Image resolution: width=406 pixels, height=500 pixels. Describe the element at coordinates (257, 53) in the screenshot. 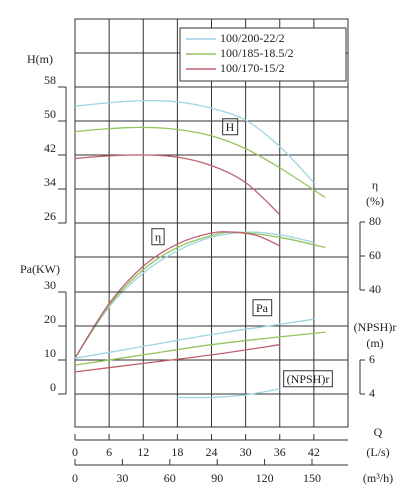

I see `legend-label: 100/185-18.5/2` at that location.